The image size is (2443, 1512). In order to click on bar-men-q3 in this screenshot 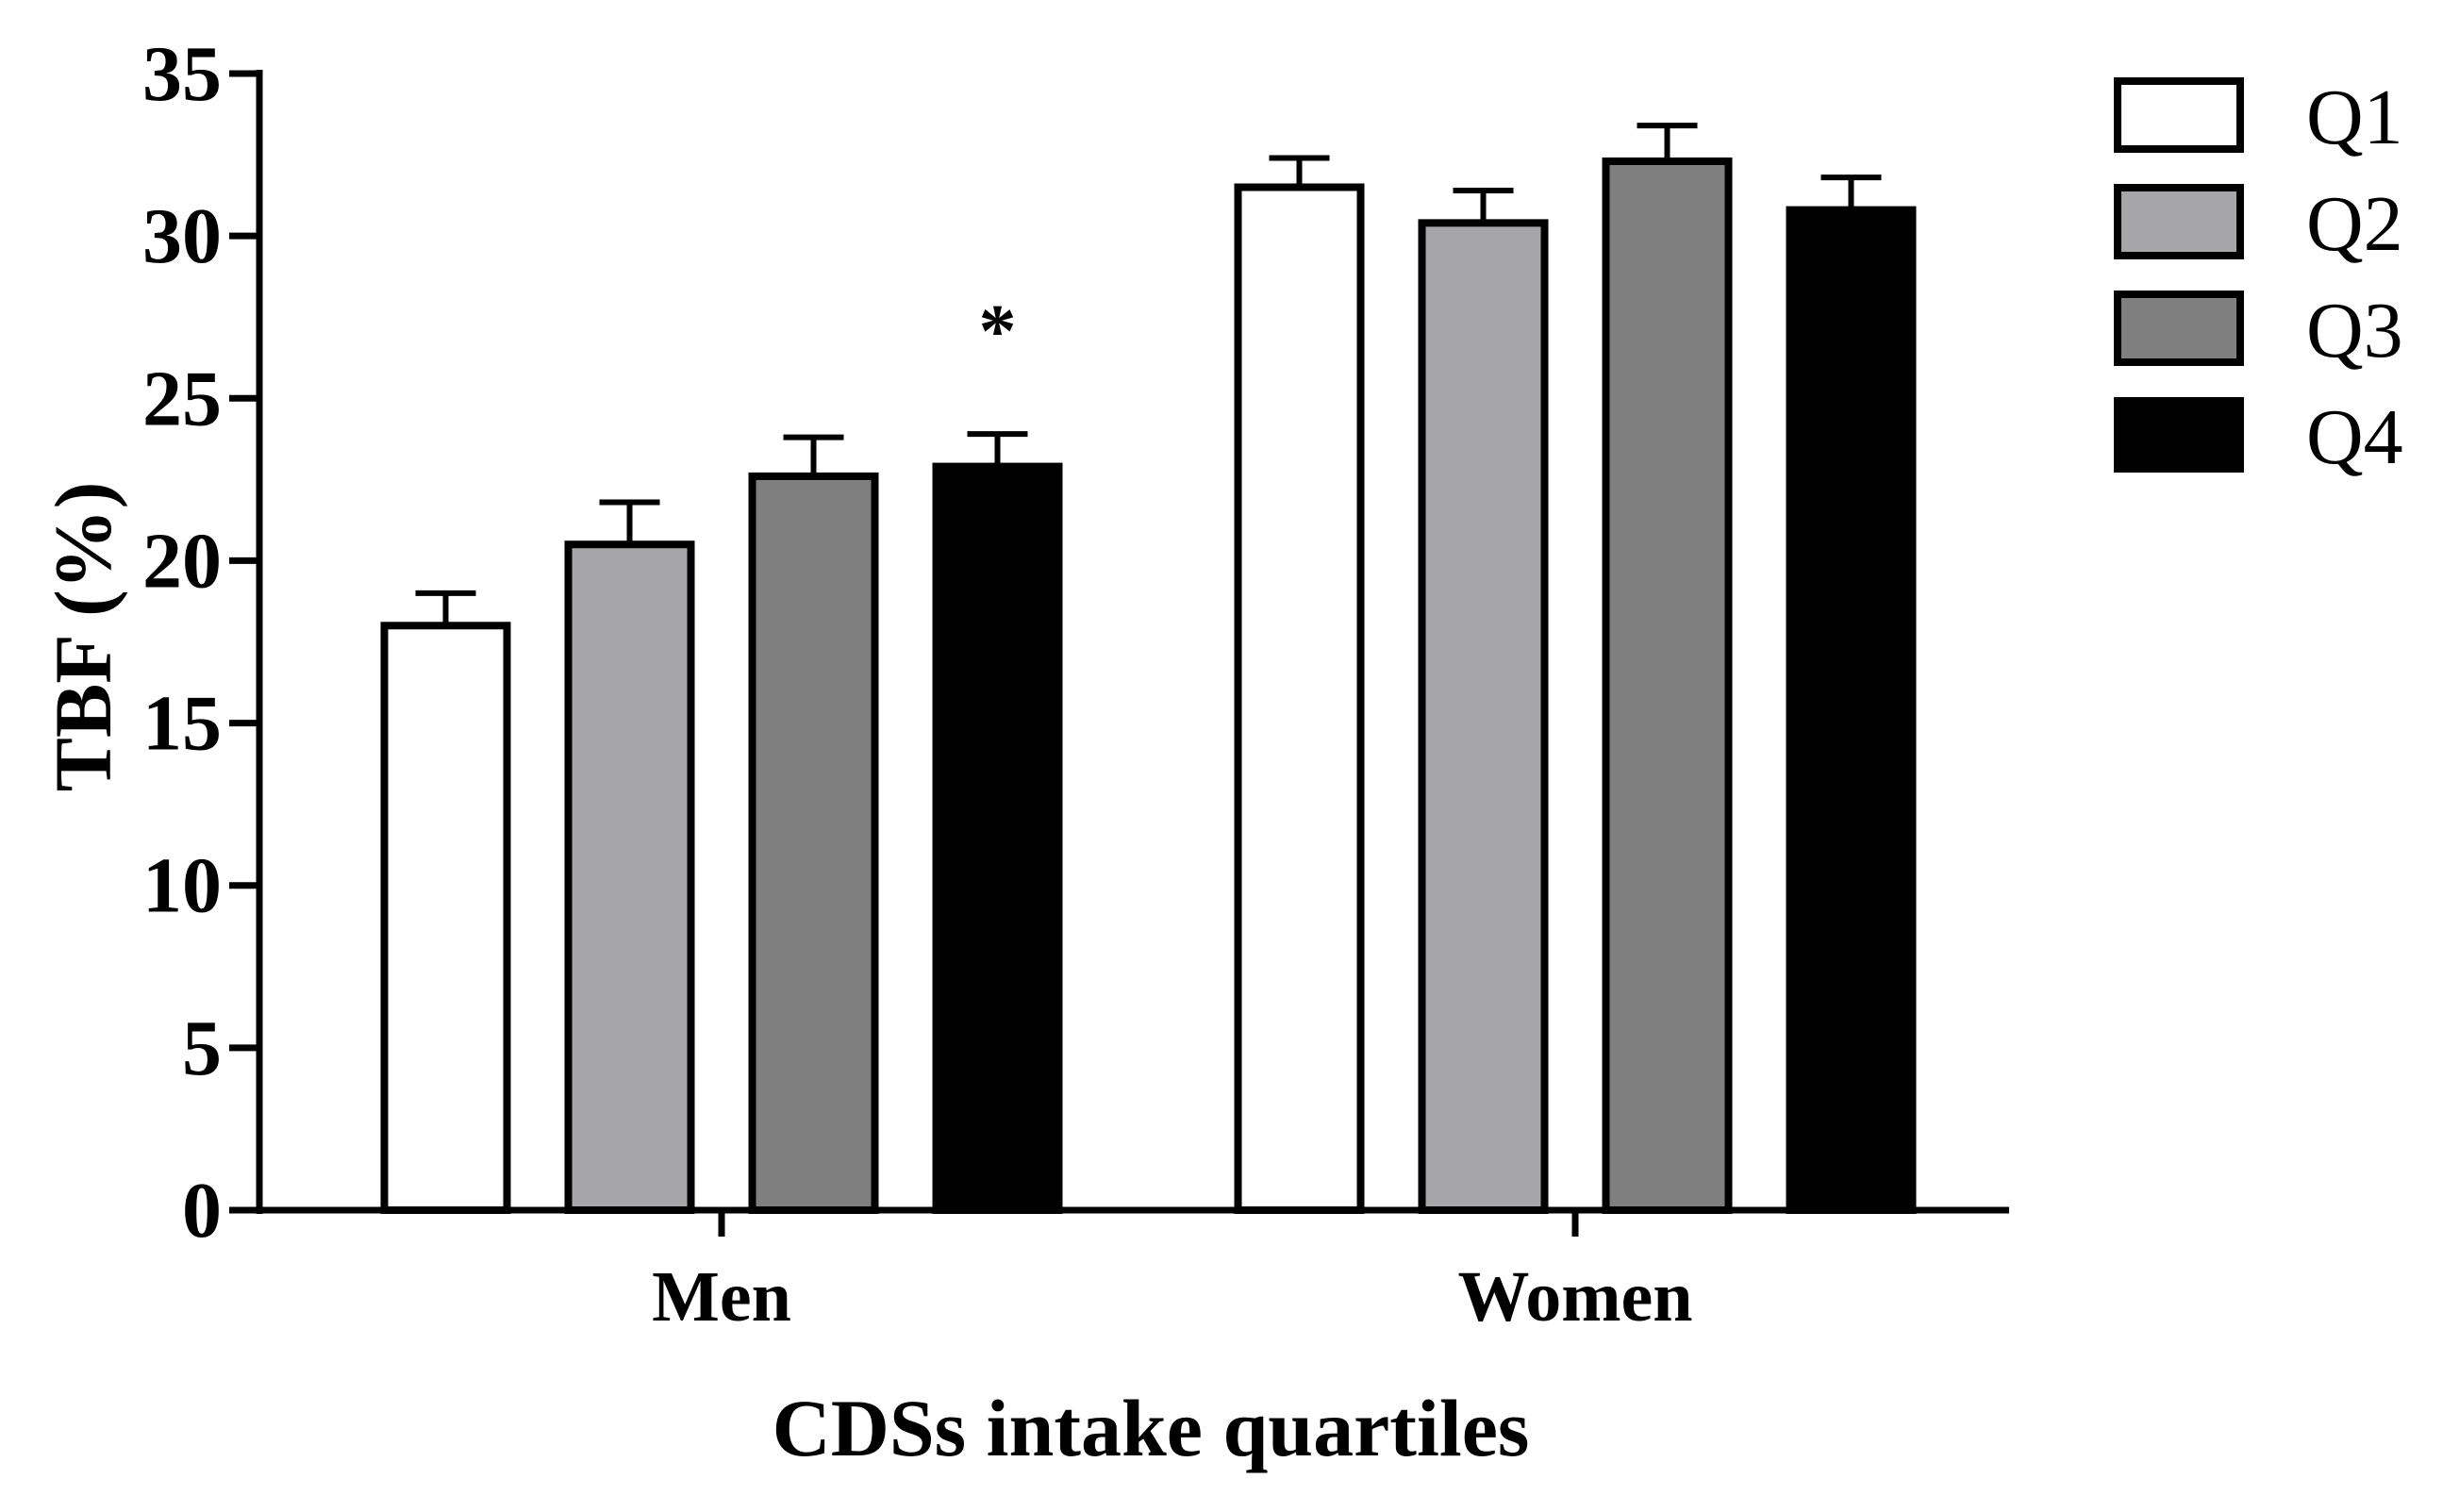, I will do `click(814, 843)`.